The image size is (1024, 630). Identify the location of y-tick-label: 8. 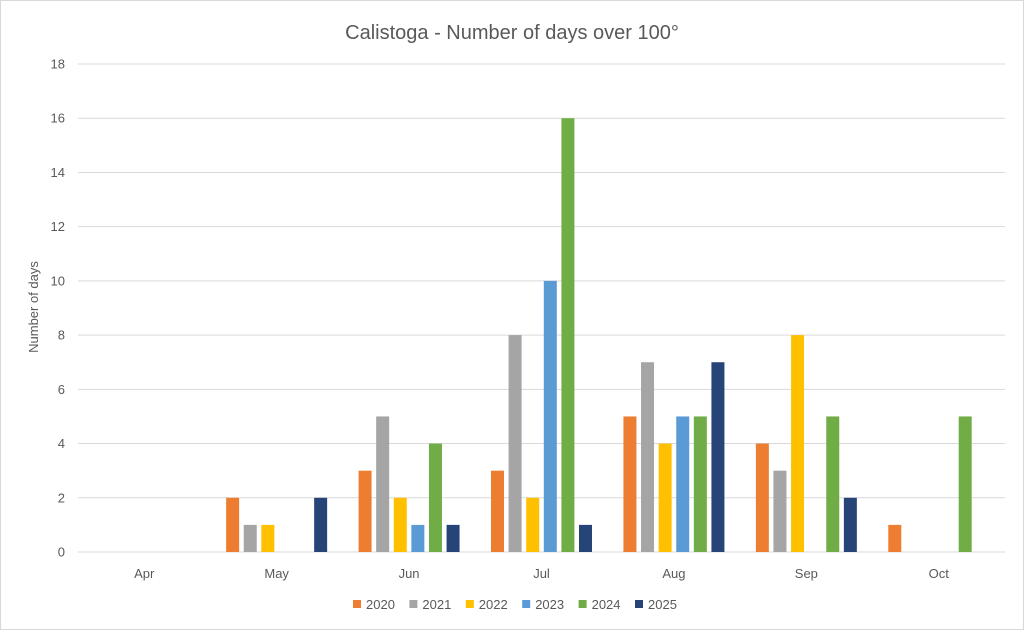
(61, 335).